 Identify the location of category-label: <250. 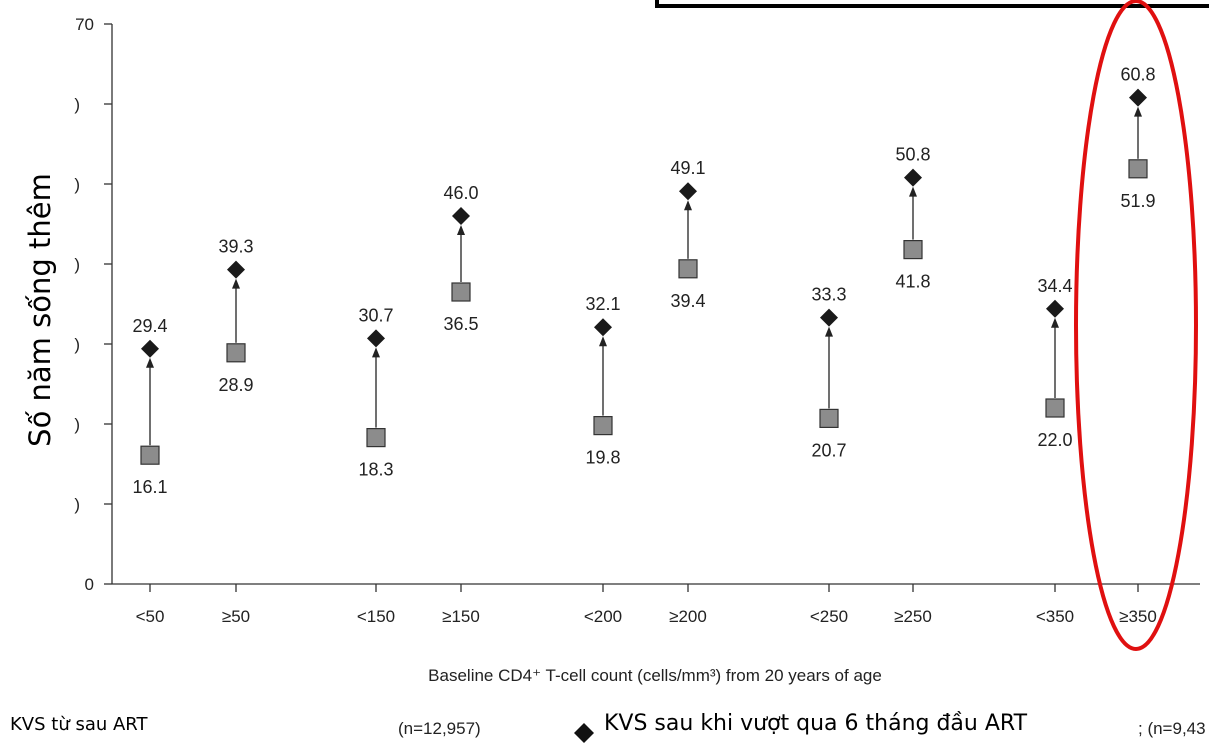
(829, 616).